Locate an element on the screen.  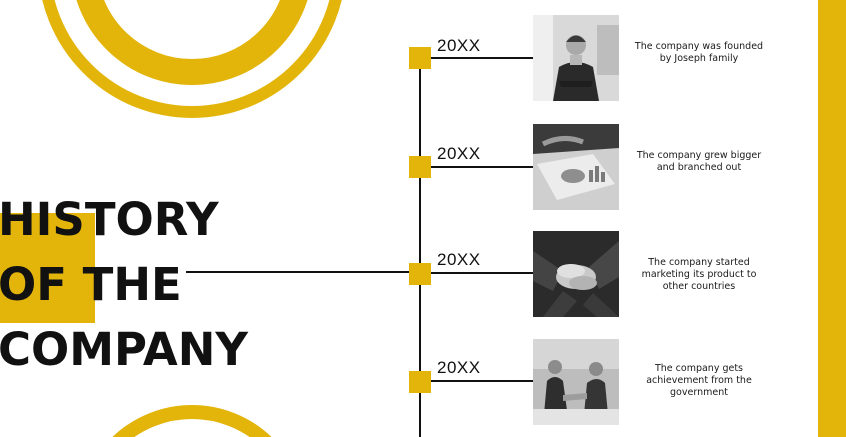
team-hands-photo is located at coordinates (576, 274).